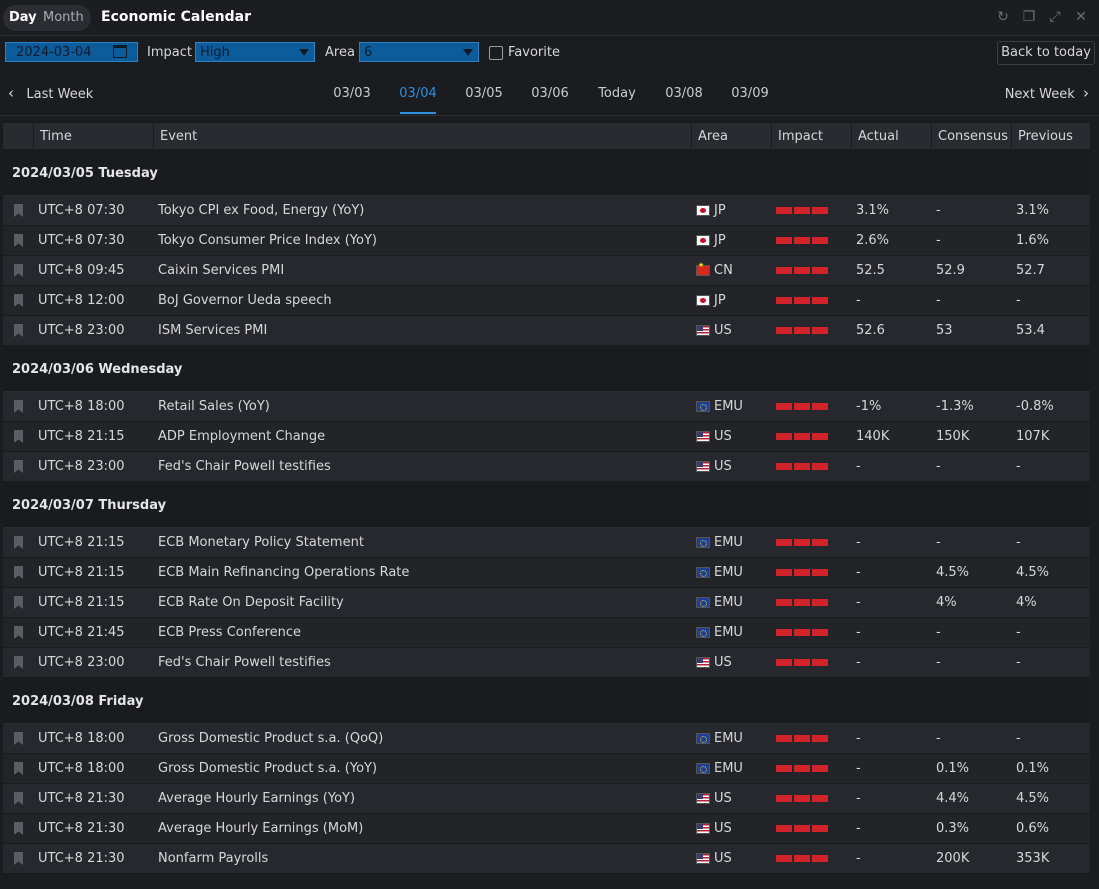  What do you see at coordinates (422, 136) in the screenshot?
I see `column-header-event: Event` at bounding box center [422, 136].